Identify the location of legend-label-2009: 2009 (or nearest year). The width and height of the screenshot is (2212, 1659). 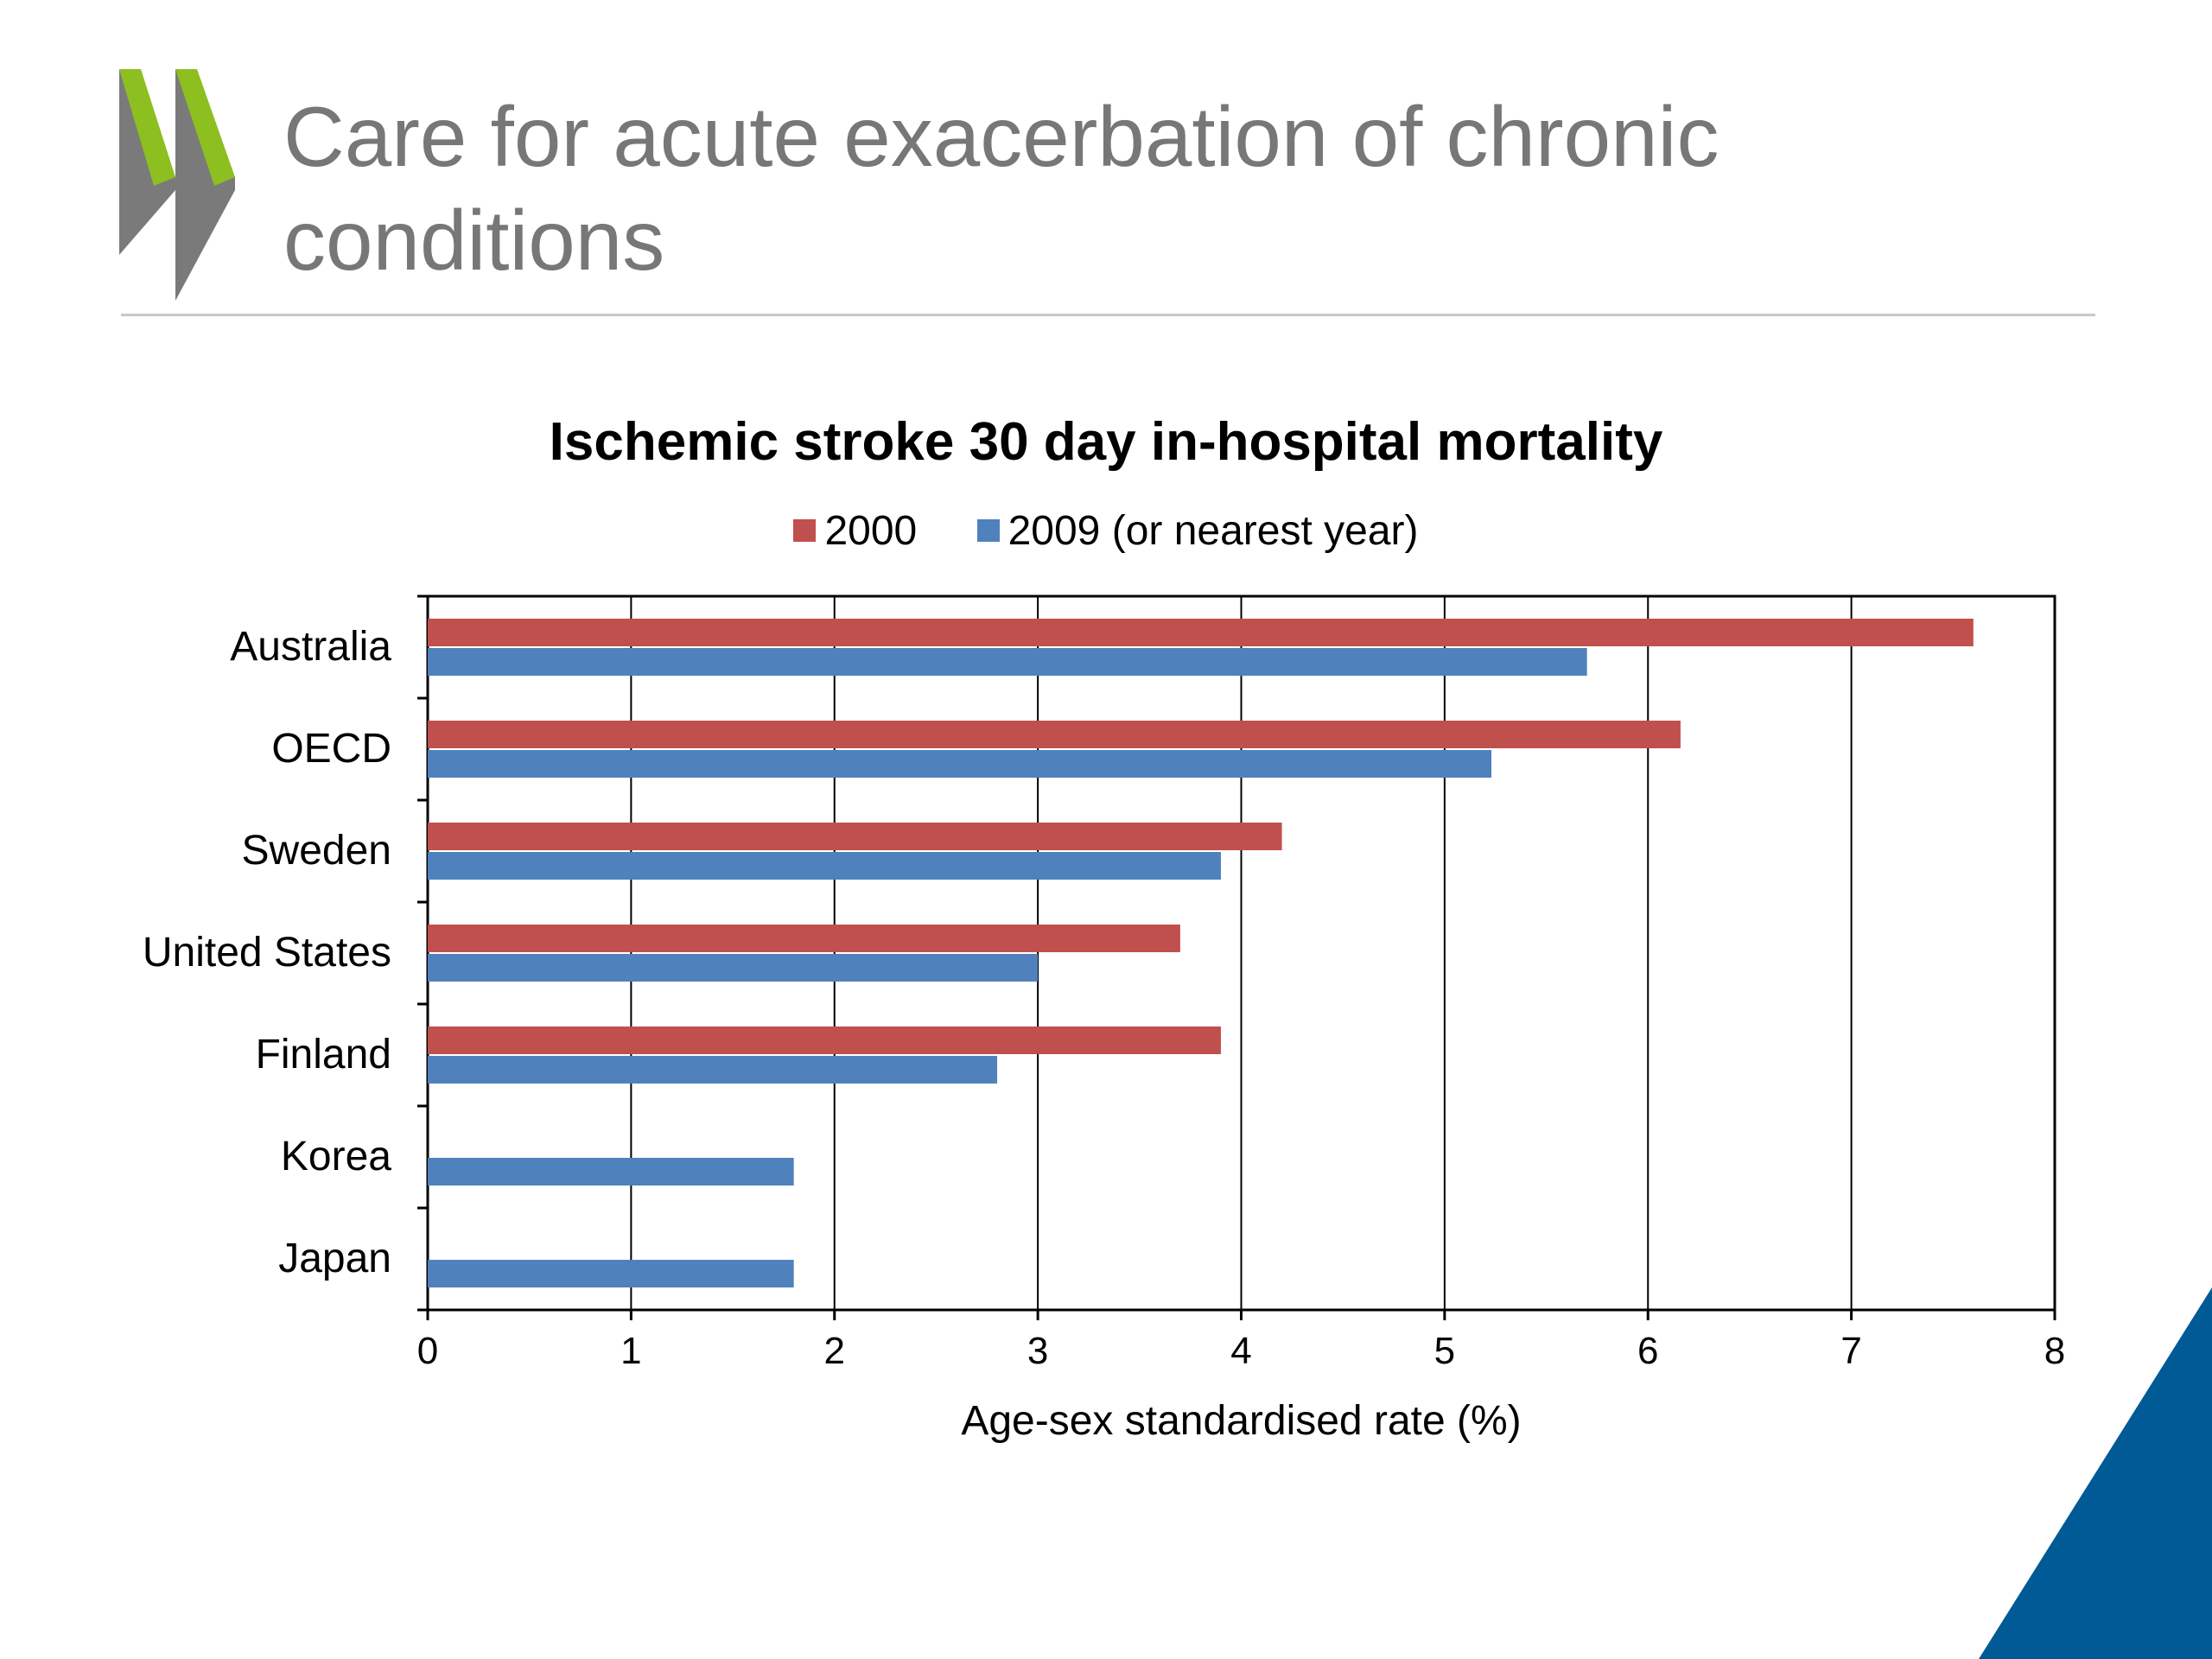
(1213, 530).